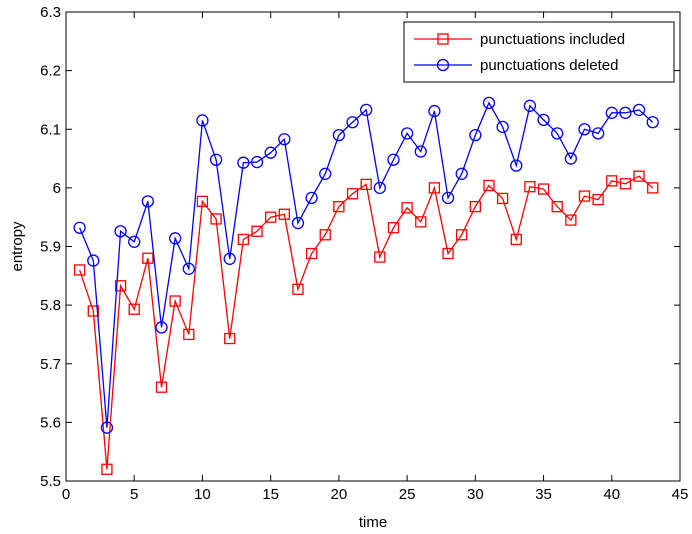 This screenshot has height=534, width=692. What do you see at coordinates (475, 494) in the screenshot?
I see `x-tick-label: 30` at bounding box center [475, 494].